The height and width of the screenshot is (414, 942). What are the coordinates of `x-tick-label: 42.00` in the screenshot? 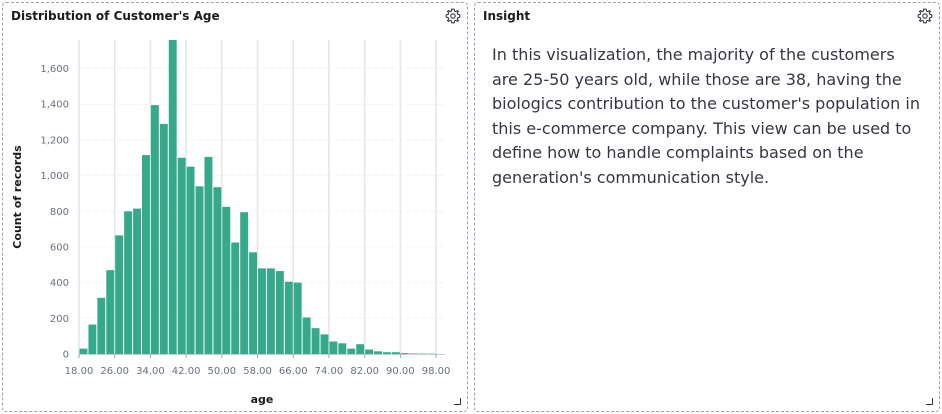 It's located at (186, 371).